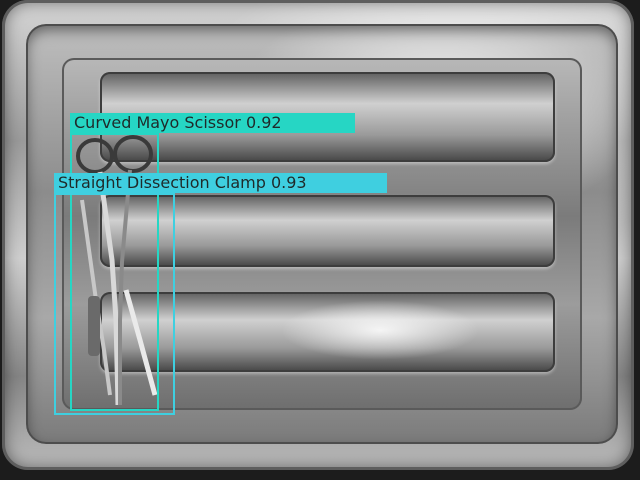 Image resolution: width=640 pixels, height=480 pixels. I want to click on detection-class: Curved Mayo Scissor, so click(157, 122).